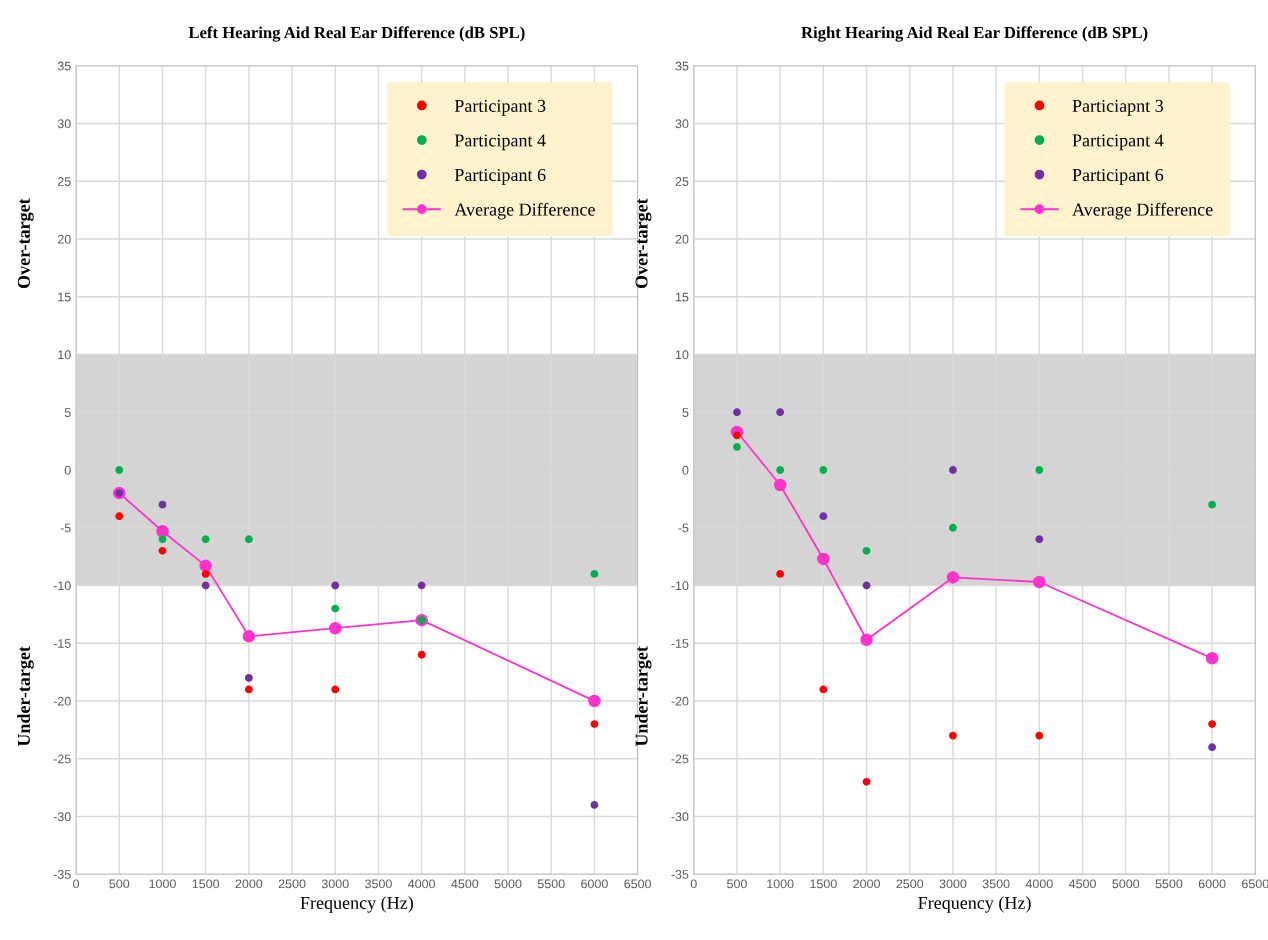  What do you see at coordinates (25, 696) in the screenshot?
I see `text: Under-target` at bounding box center [25, 696].